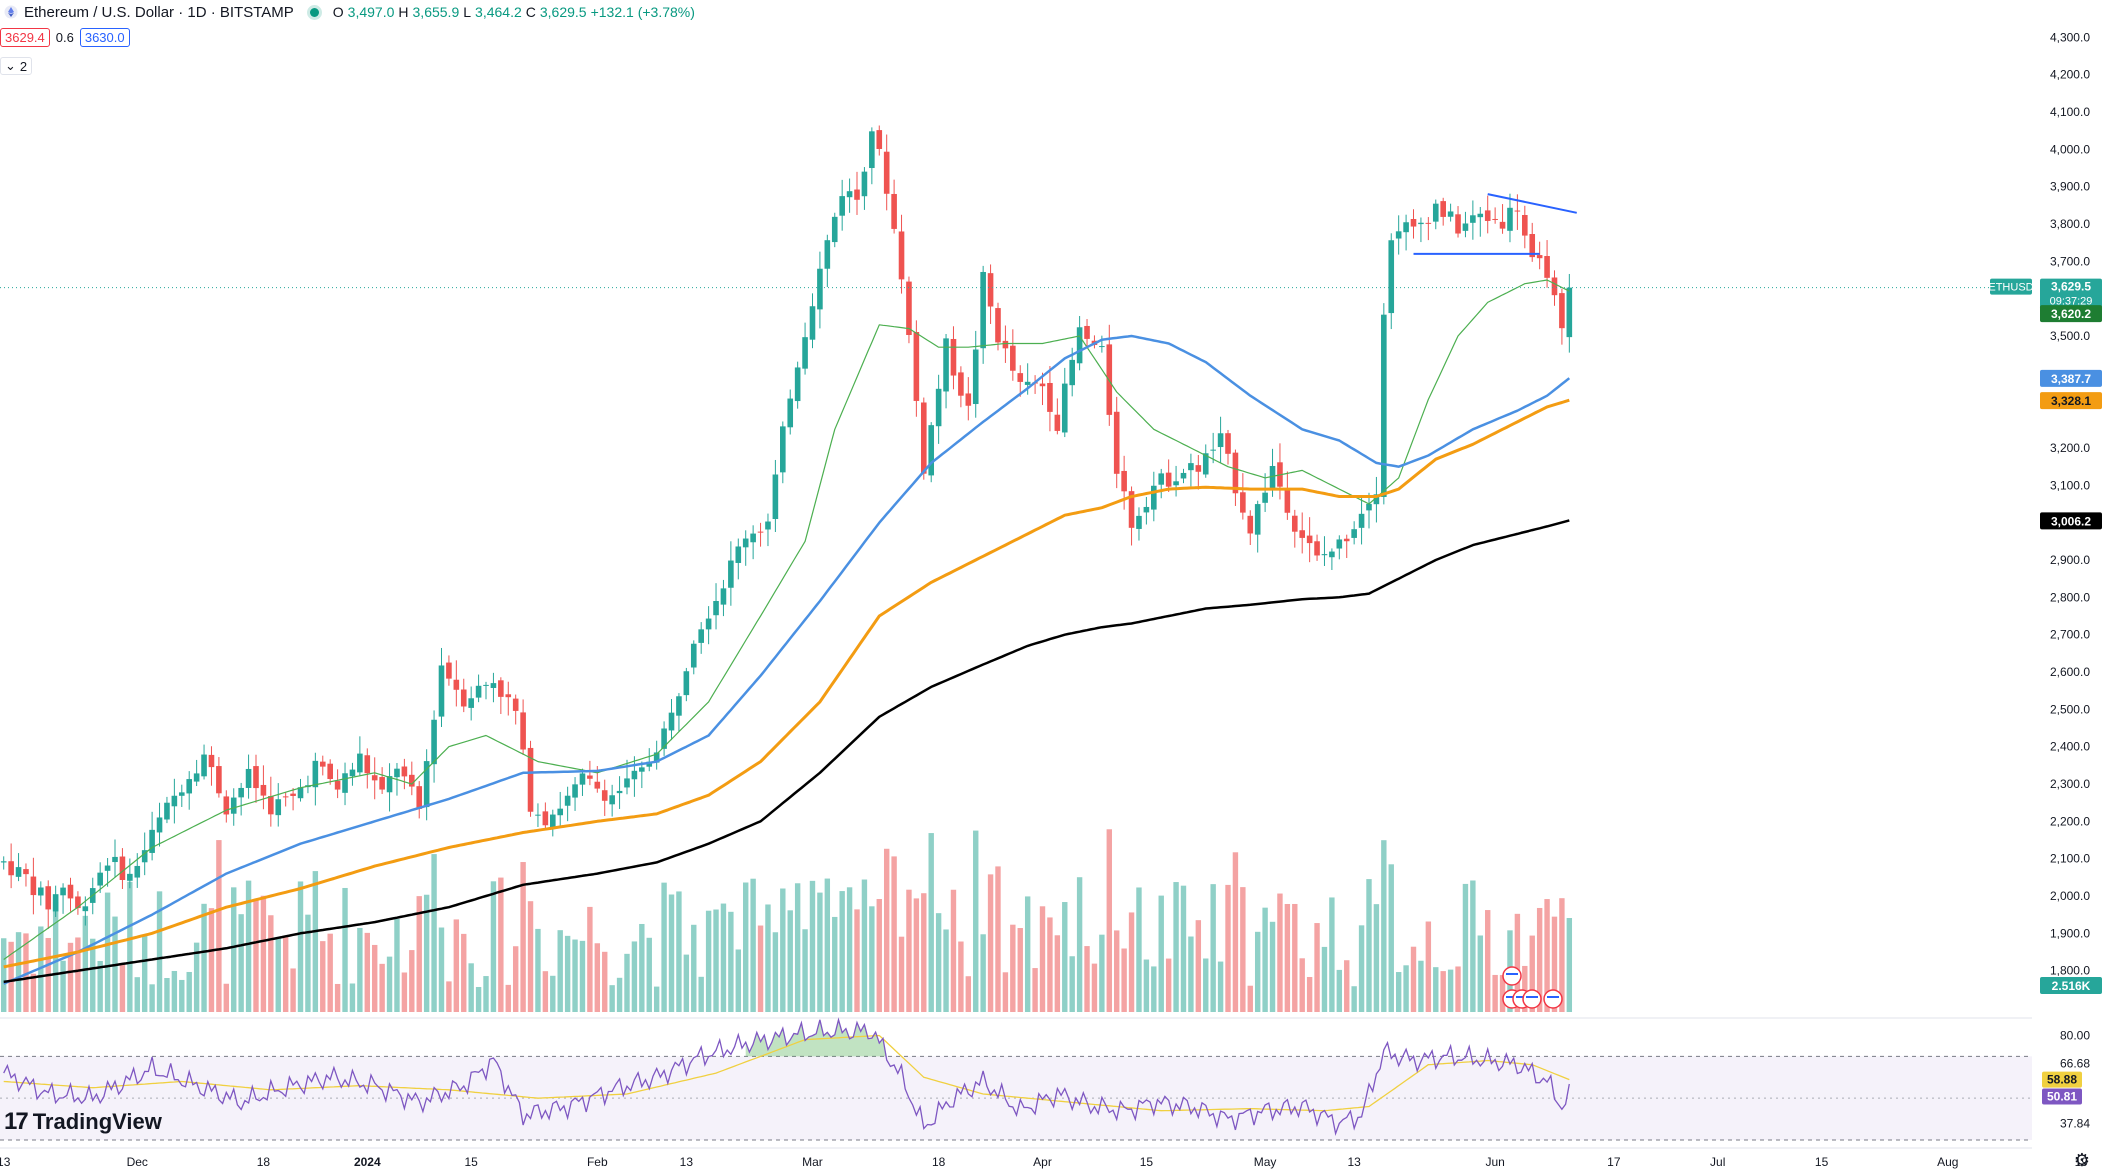  I want to click on rsi-value-tag, so click(2062, 1079).